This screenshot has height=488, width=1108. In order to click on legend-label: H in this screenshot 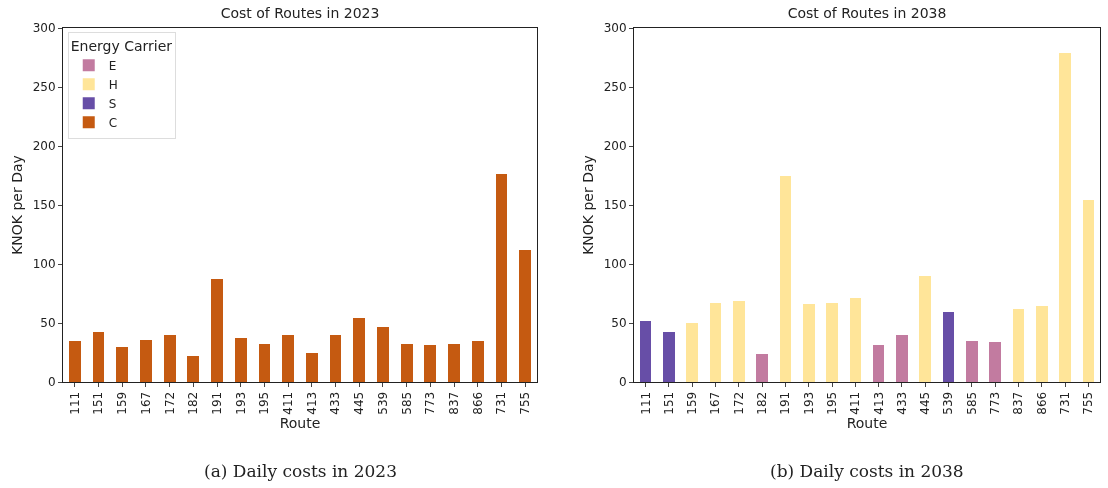, I will do `click(113, 84)`.